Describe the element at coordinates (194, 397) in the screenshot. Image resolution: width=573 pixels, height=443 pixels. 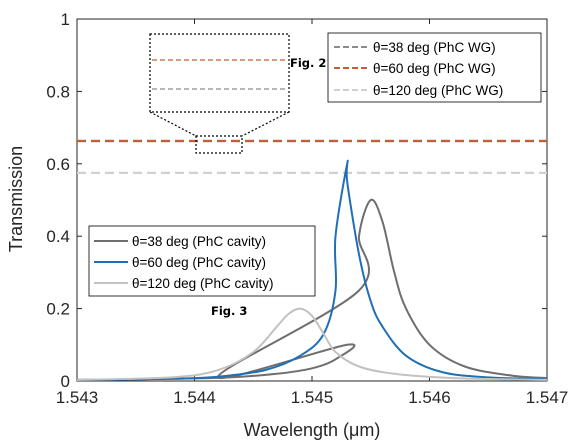
I see `x-tick-label: 1.544` at that location.